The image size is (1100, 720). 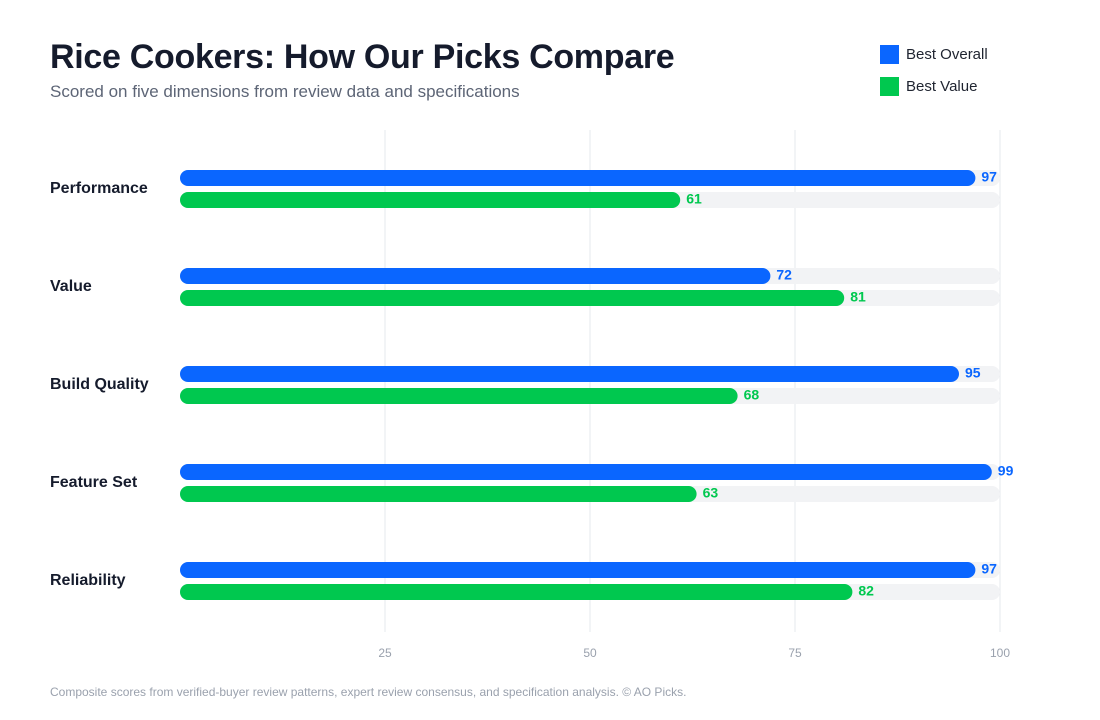 I want to click on bar-reliability-best-overall, so click(x=578, y=570).